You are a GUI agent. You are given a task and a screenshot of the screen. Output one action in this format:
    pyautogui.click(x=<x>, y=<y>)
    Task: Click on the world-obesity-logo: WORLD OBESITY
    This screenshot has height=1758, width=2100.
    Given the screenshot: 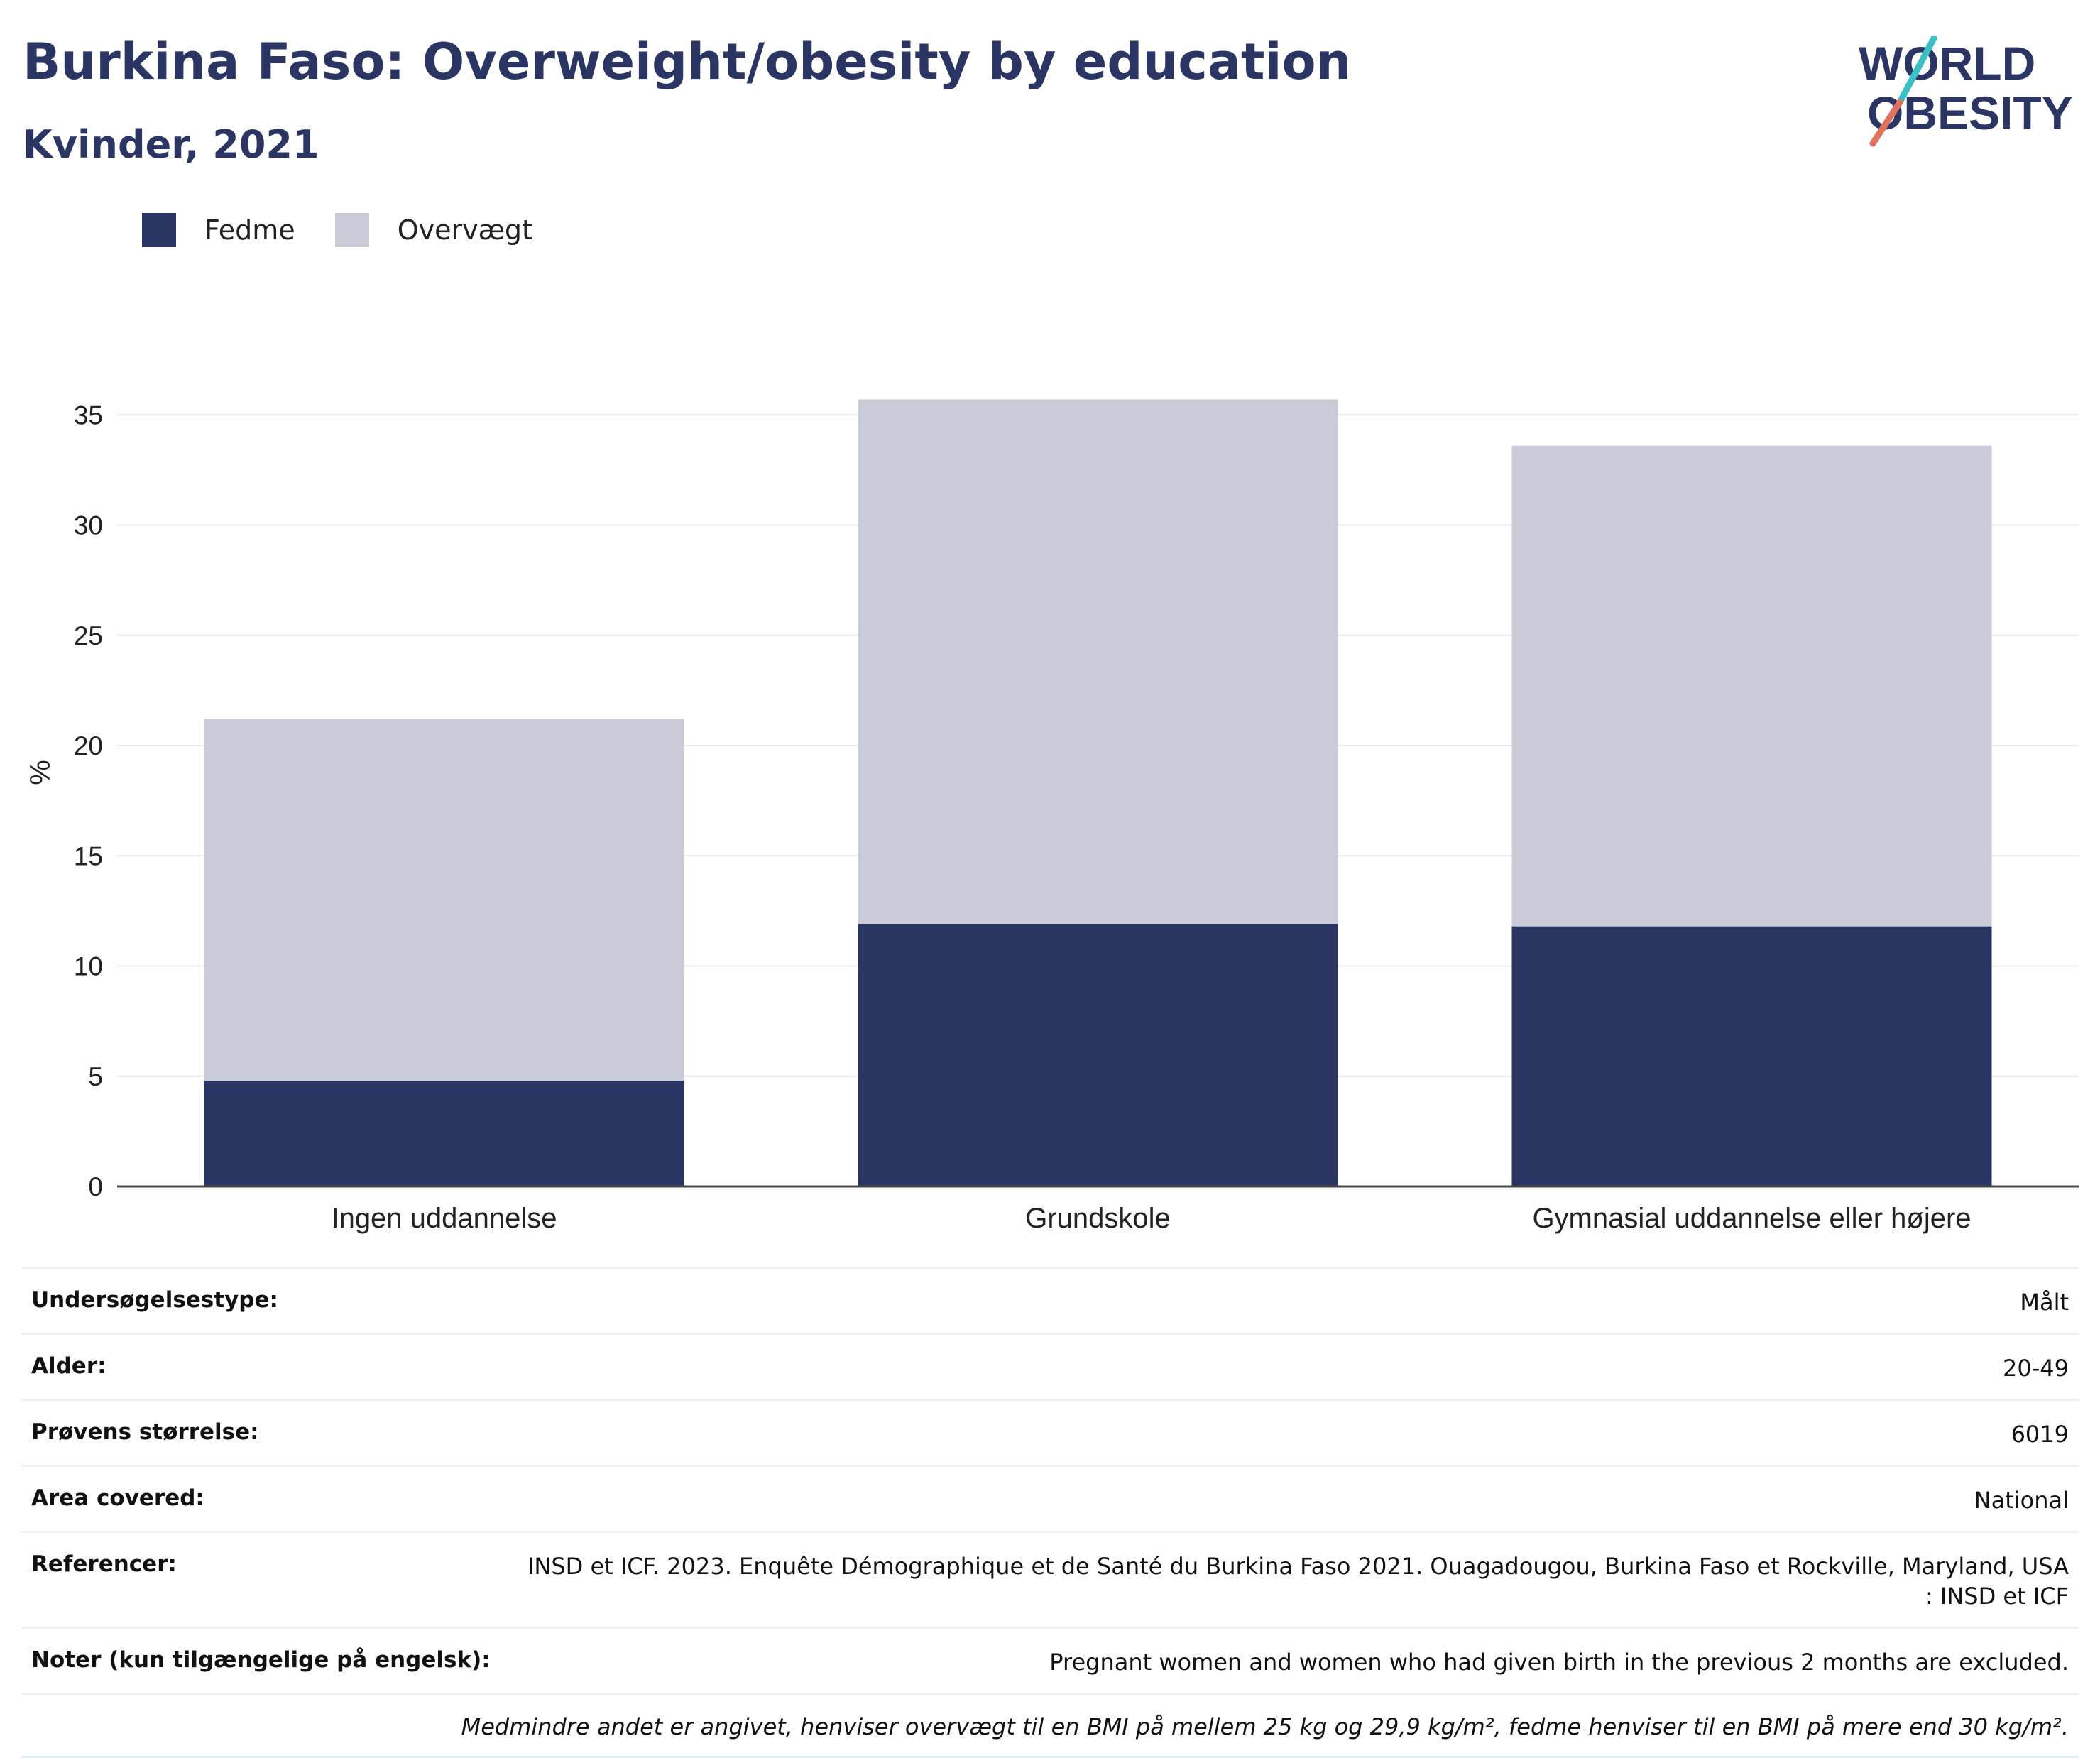 What is the action you would take?
    pyautogui.click(x=1966, y=91)
    